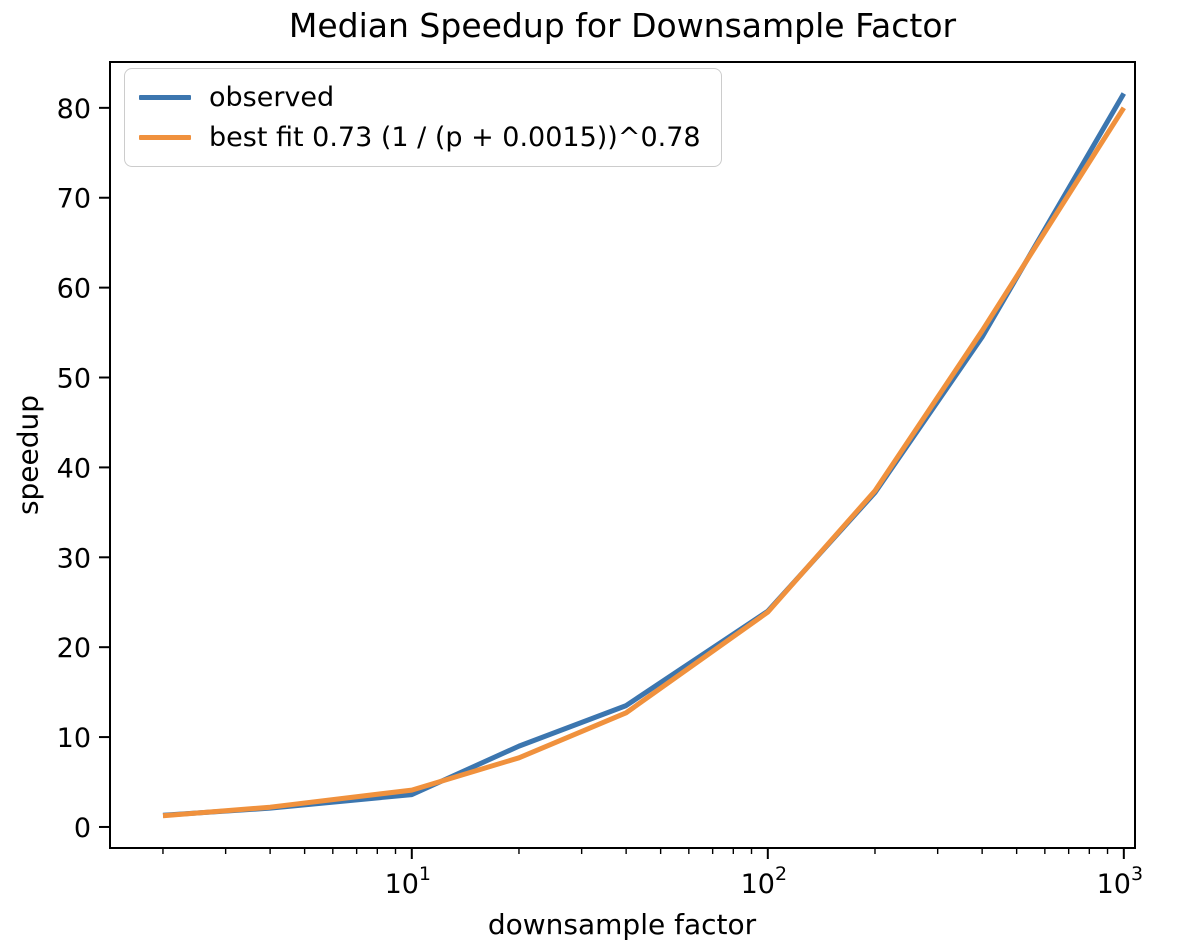  What do you see at coordinates (74, 738) in the screenshot?
I see `y-axis-tick-label: 10` at bounding box center [74, 738].